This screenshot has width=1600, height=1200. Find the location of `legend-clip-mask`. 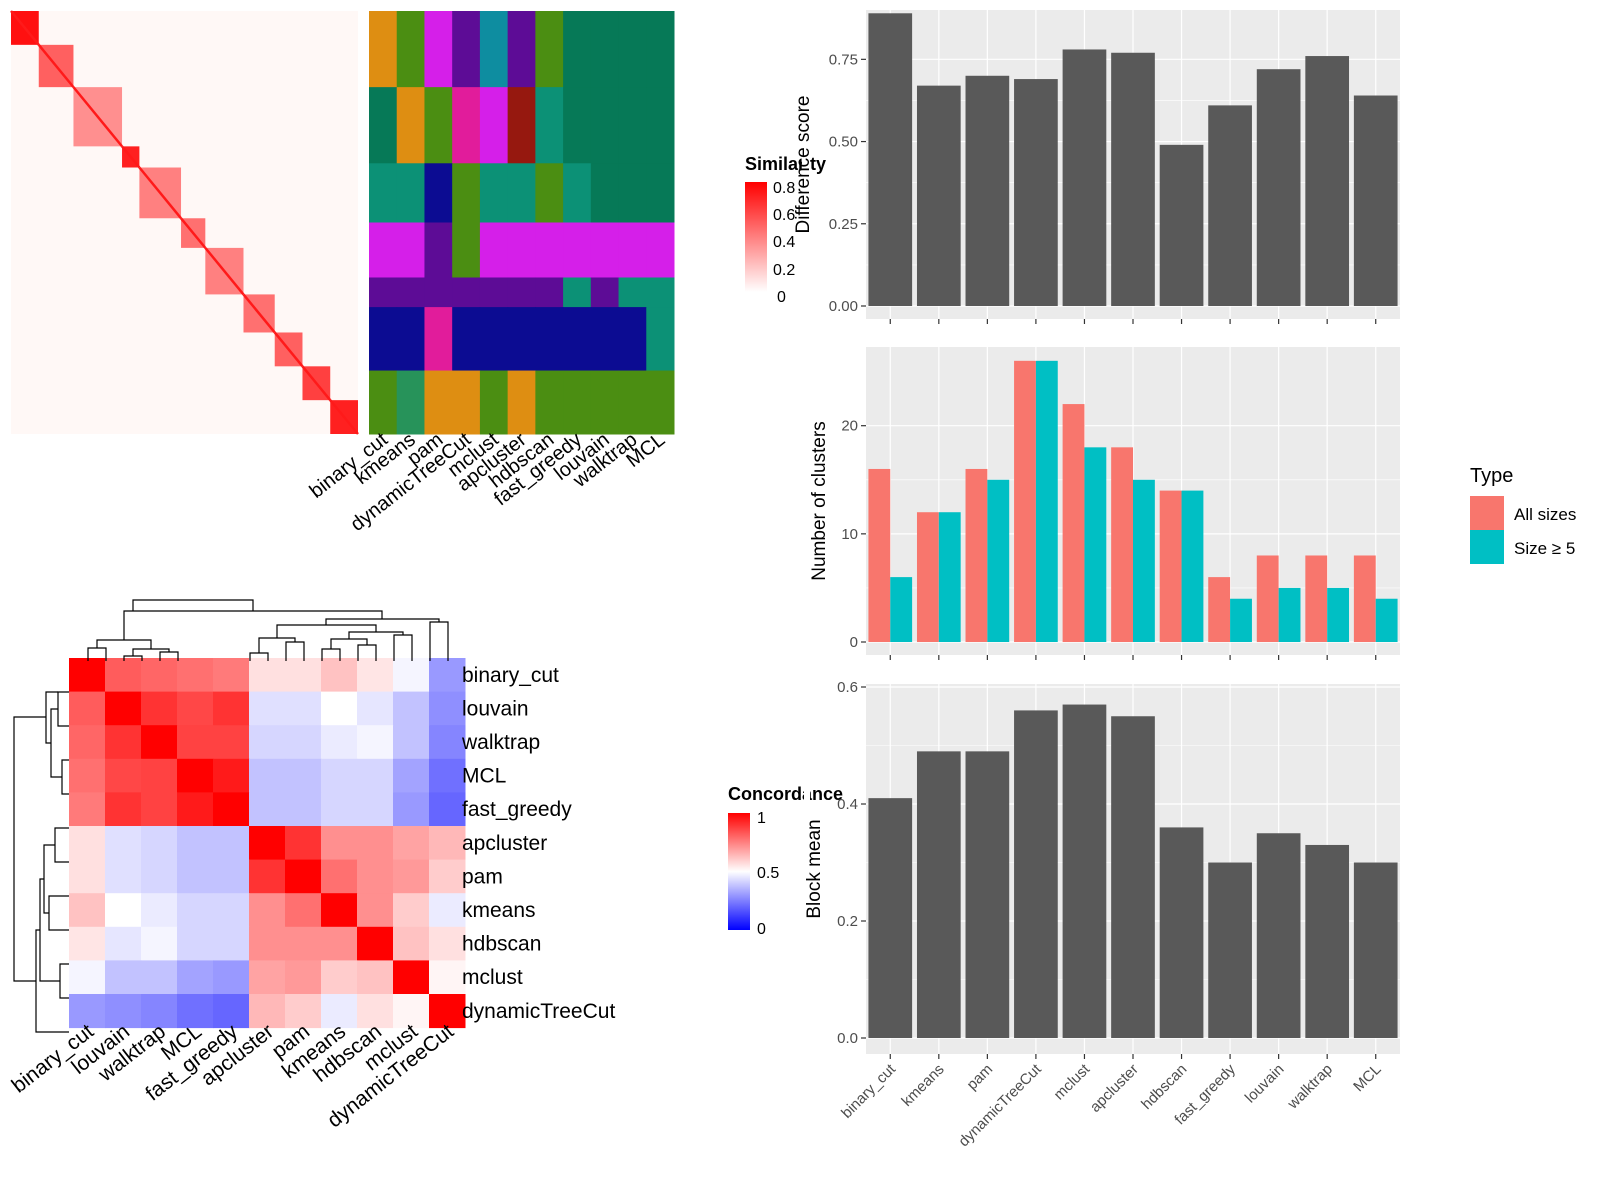

legend-clip-mask is located at coordinates (807, 795).